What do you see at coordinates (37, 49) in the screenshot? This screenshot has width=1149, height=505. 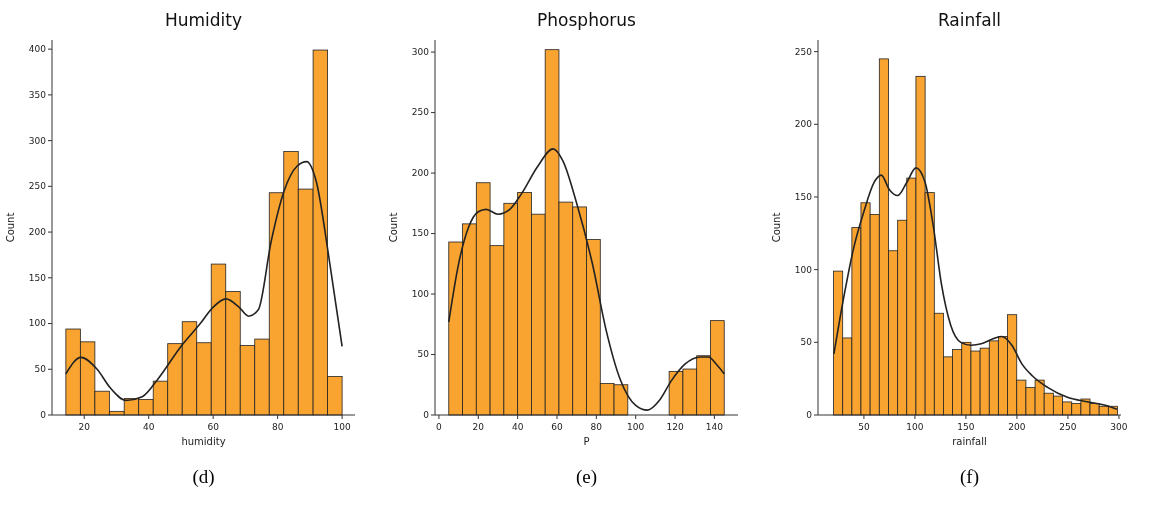 I see `y-tick-label: 400` at bounding box center [37, 49].